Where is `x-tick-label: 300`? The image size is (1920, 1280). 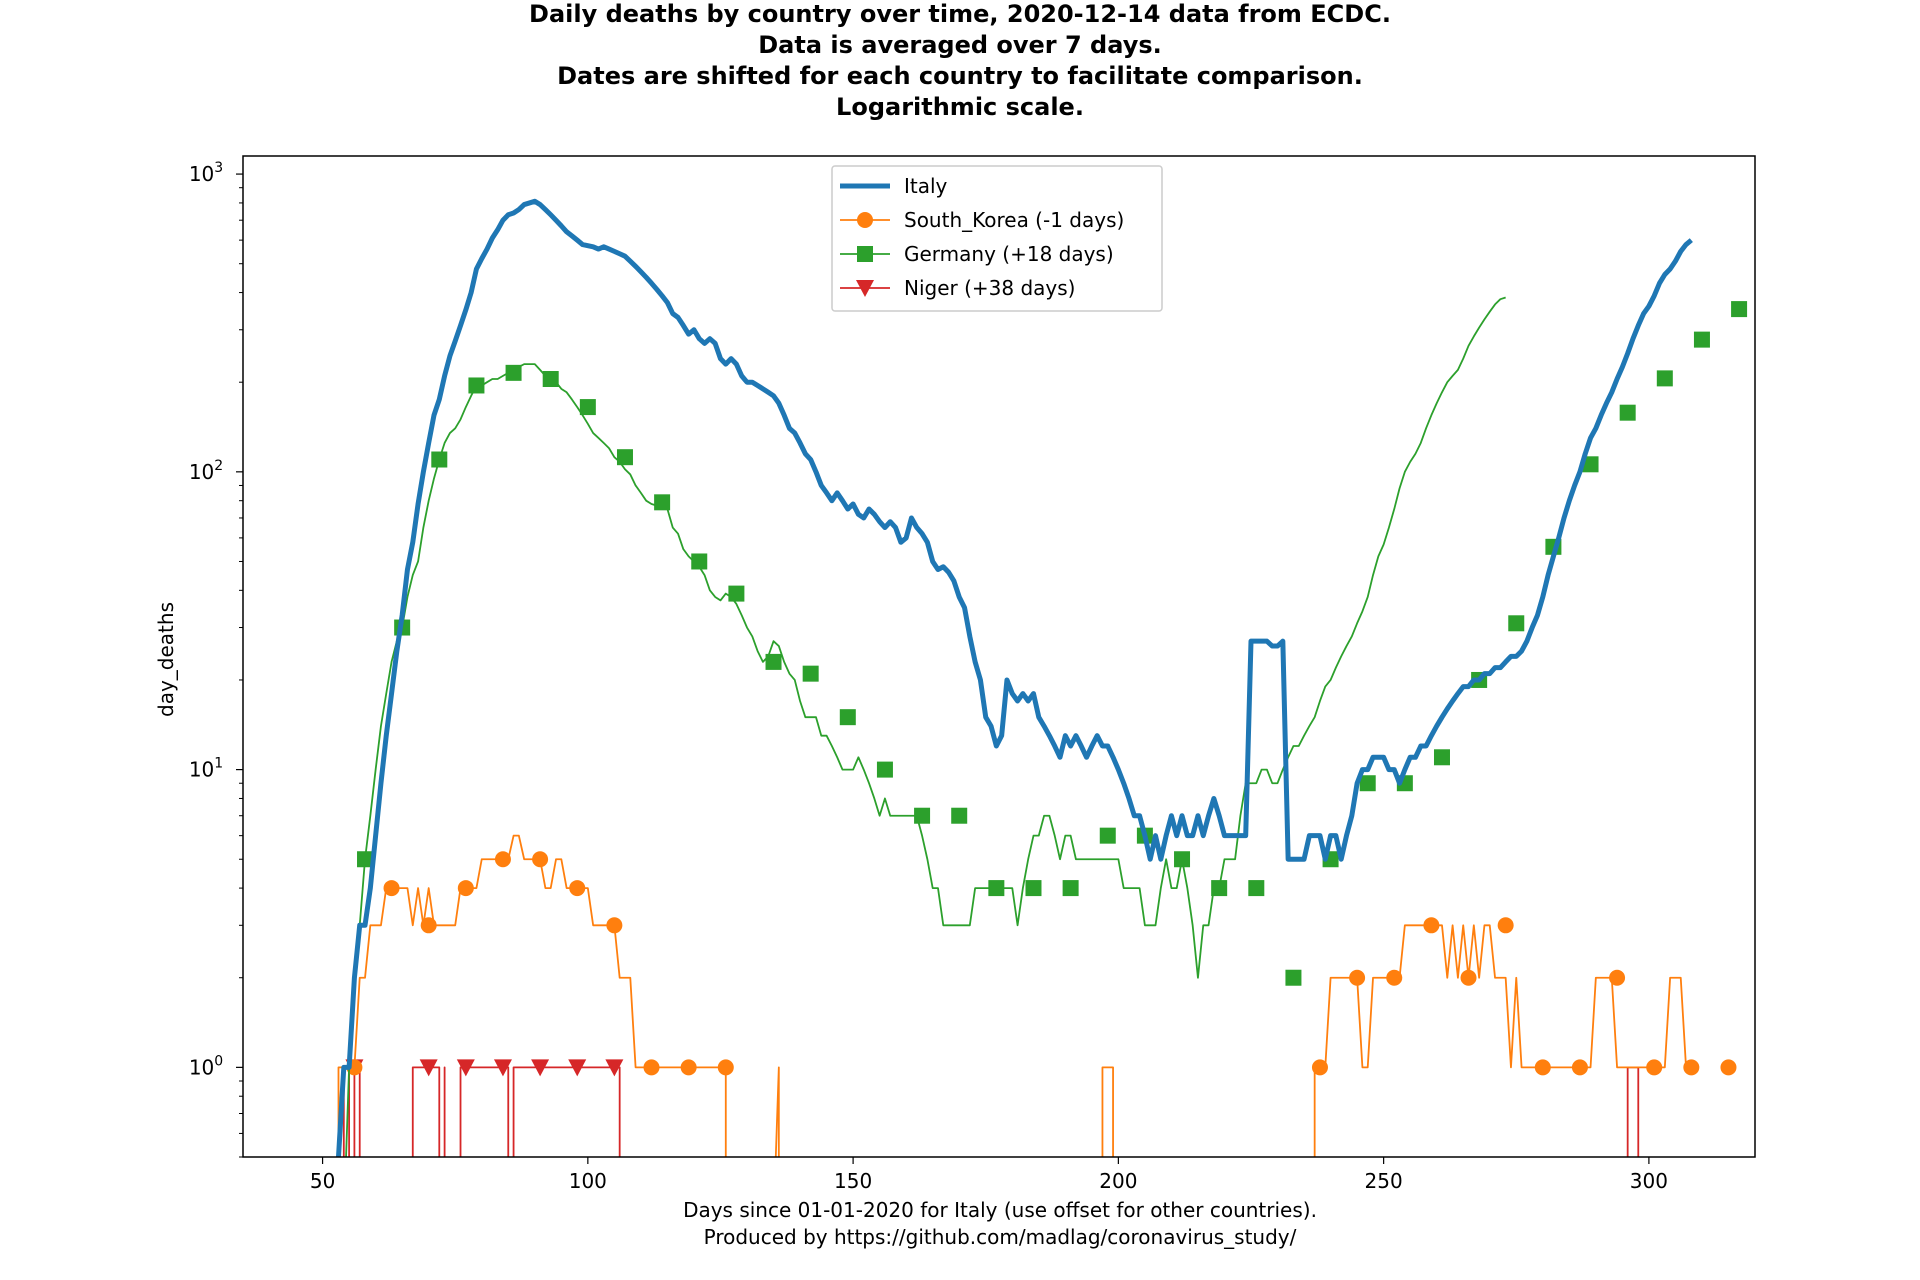
x-tick-label: 300 is located at coordinates (1649, 1181).